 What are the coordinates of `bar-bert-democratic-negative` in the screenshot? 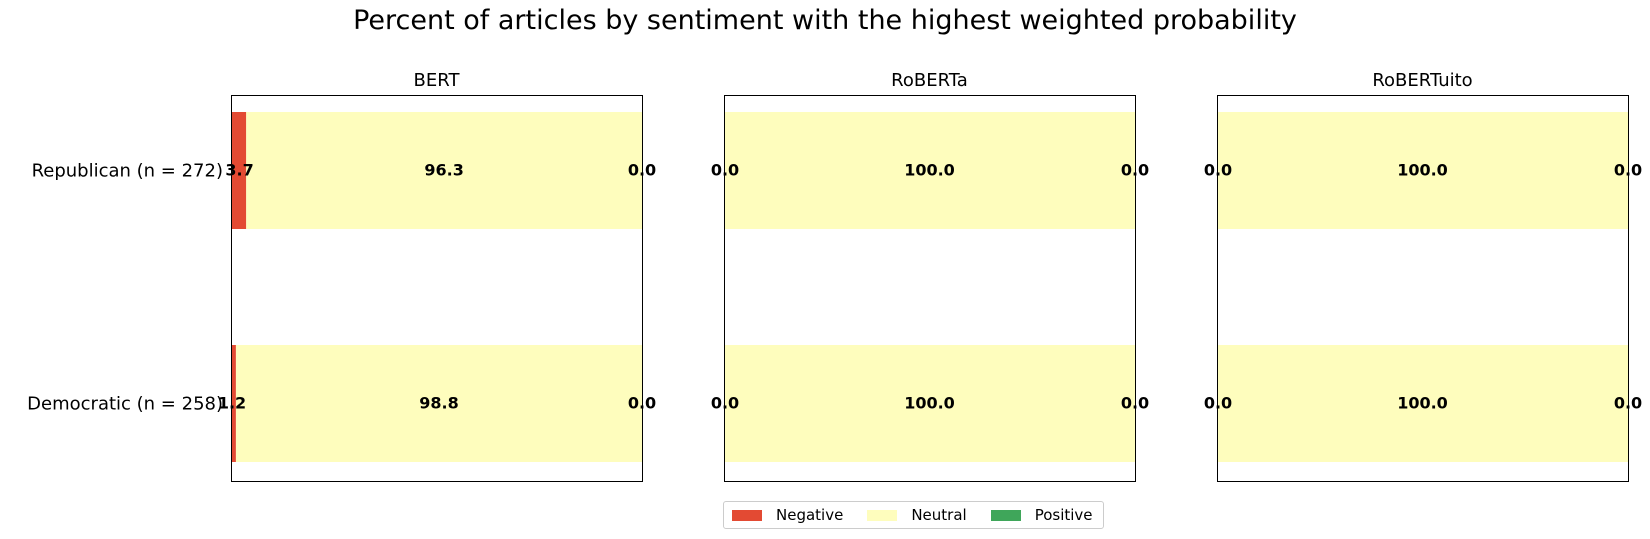 It's located at (233, 403).